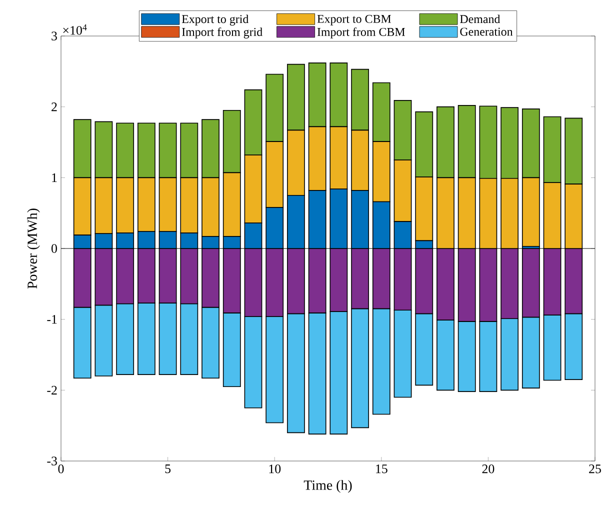 The width and height of the screenshot is (602, 517). Describe the element at coordinates (480, 19) in the screenshot. I see `legend-label: Demand` at that location.